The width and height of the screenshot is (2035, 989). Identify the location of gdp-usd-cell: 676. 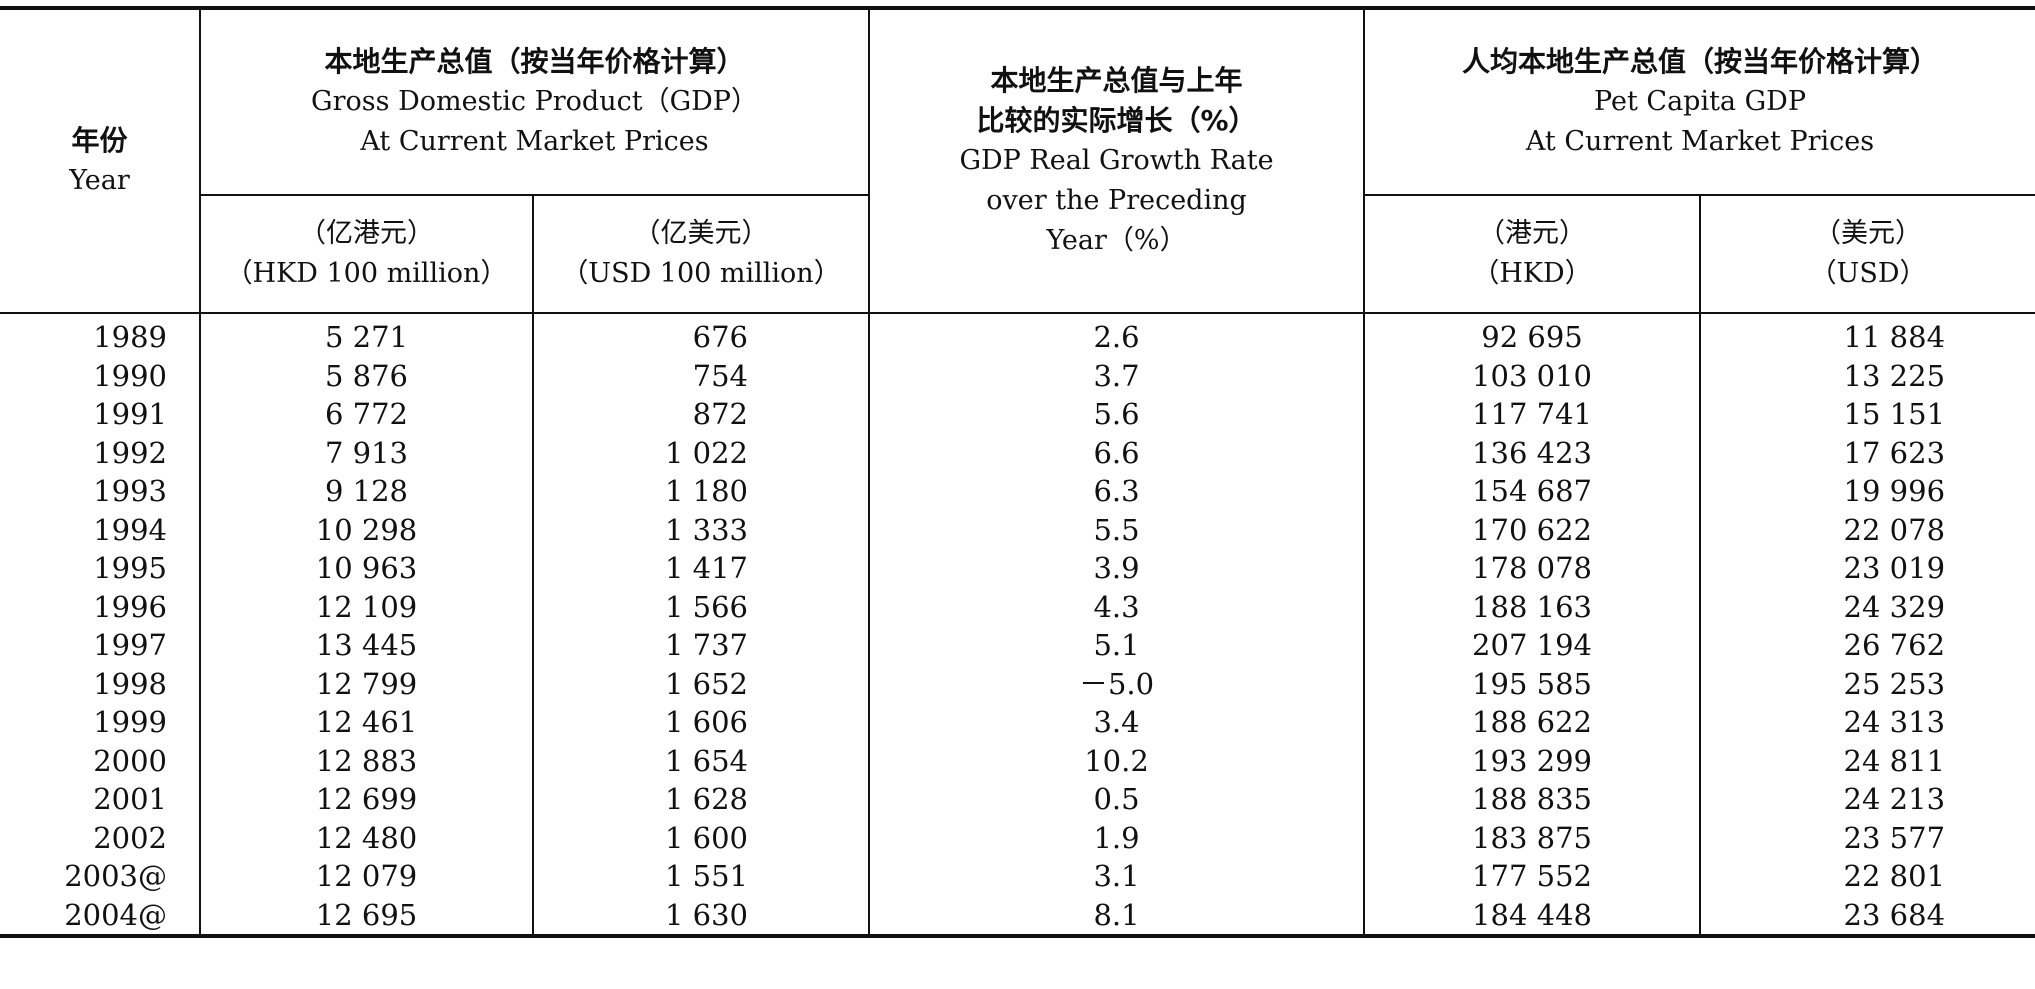
(702, 335).